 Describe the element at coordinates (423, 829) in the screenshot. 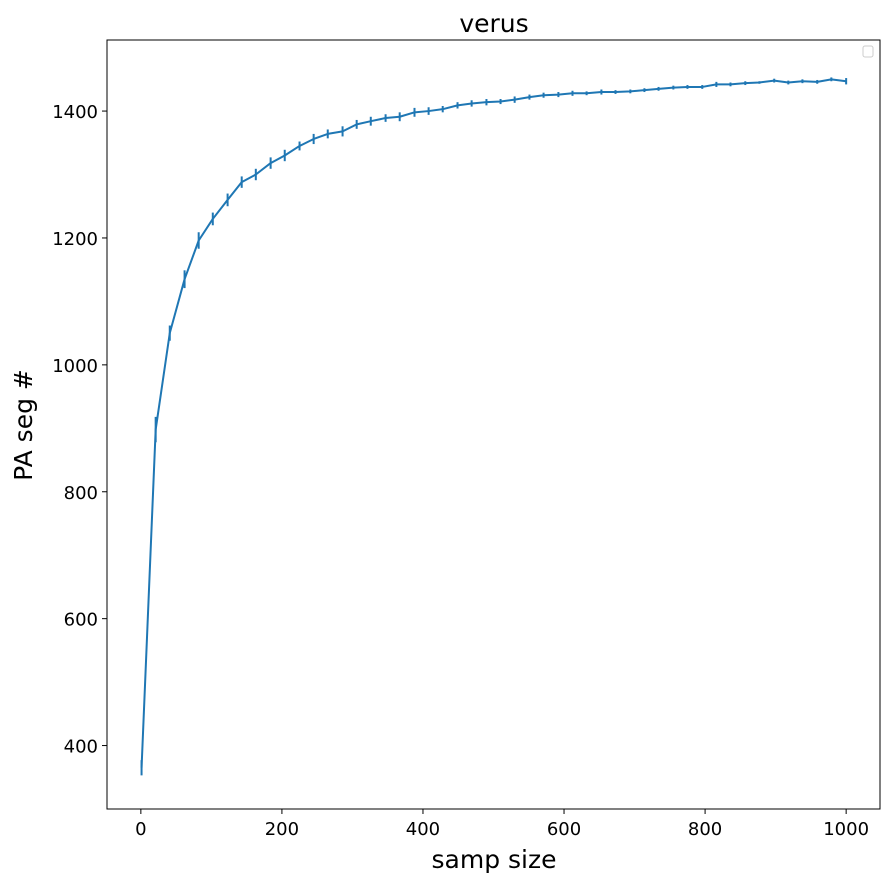

I see `x-tick-label: 400` at that location.